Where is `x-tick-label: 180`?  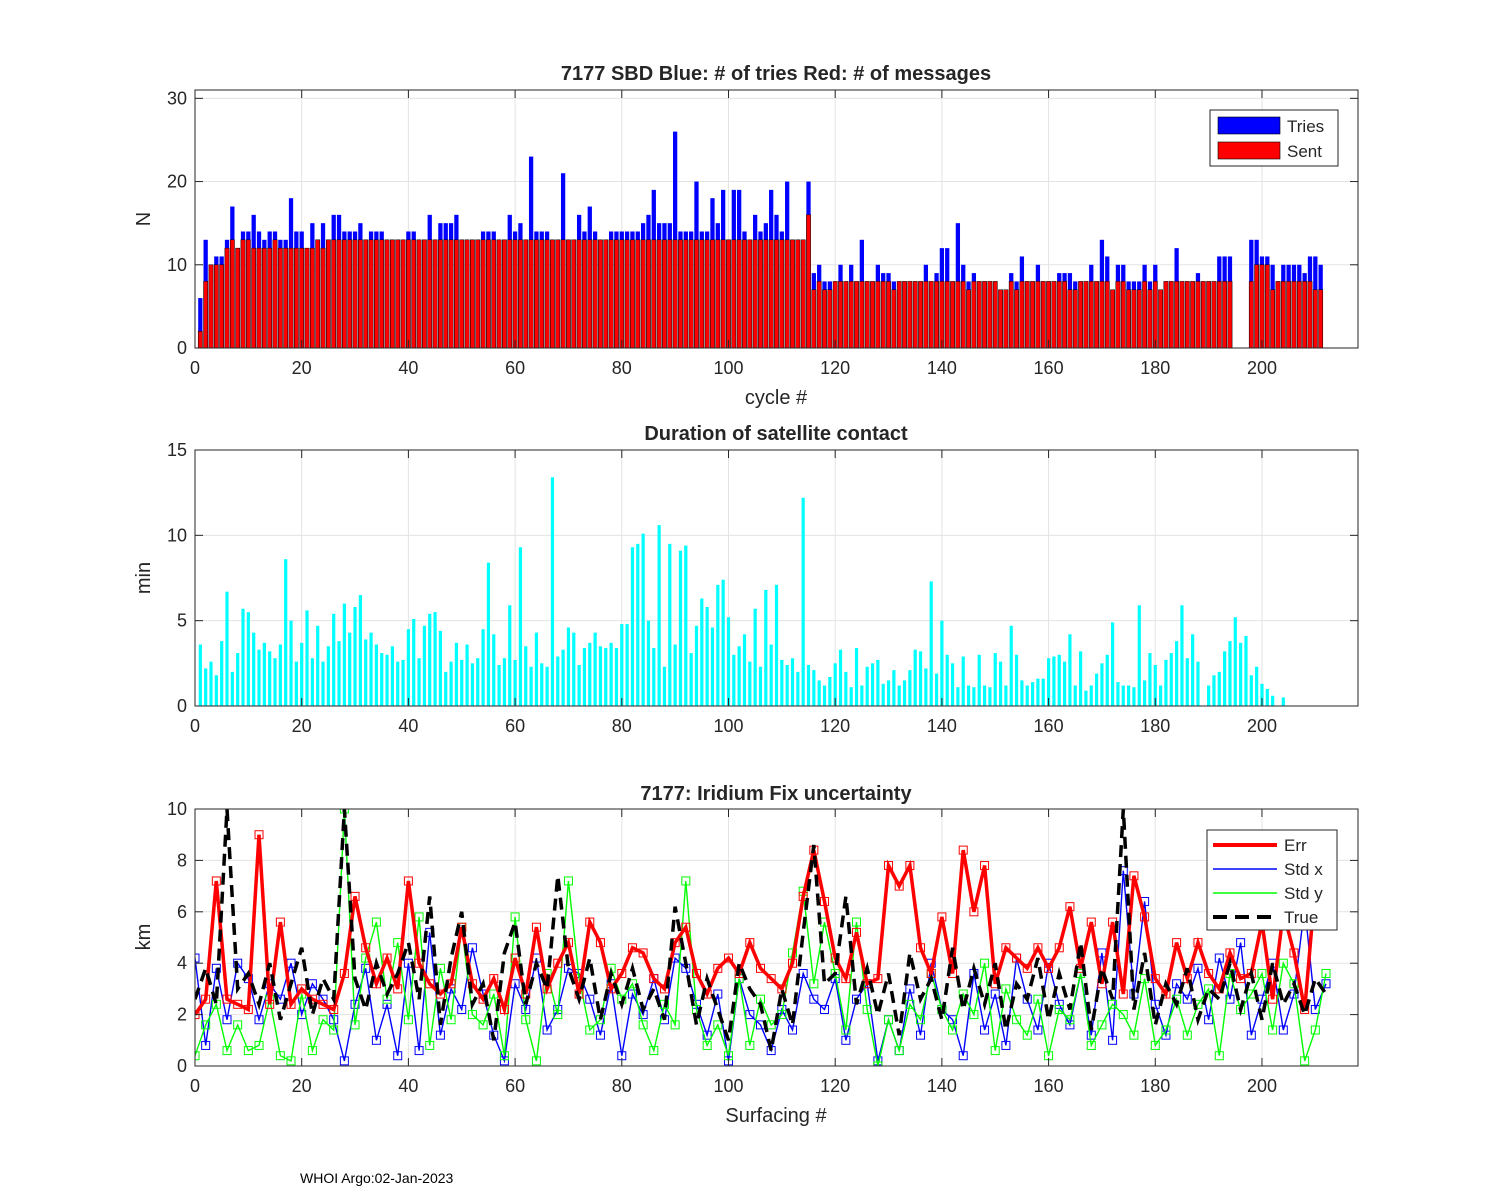
x-tick-label: 180 is located at coordinates (1155, 368).